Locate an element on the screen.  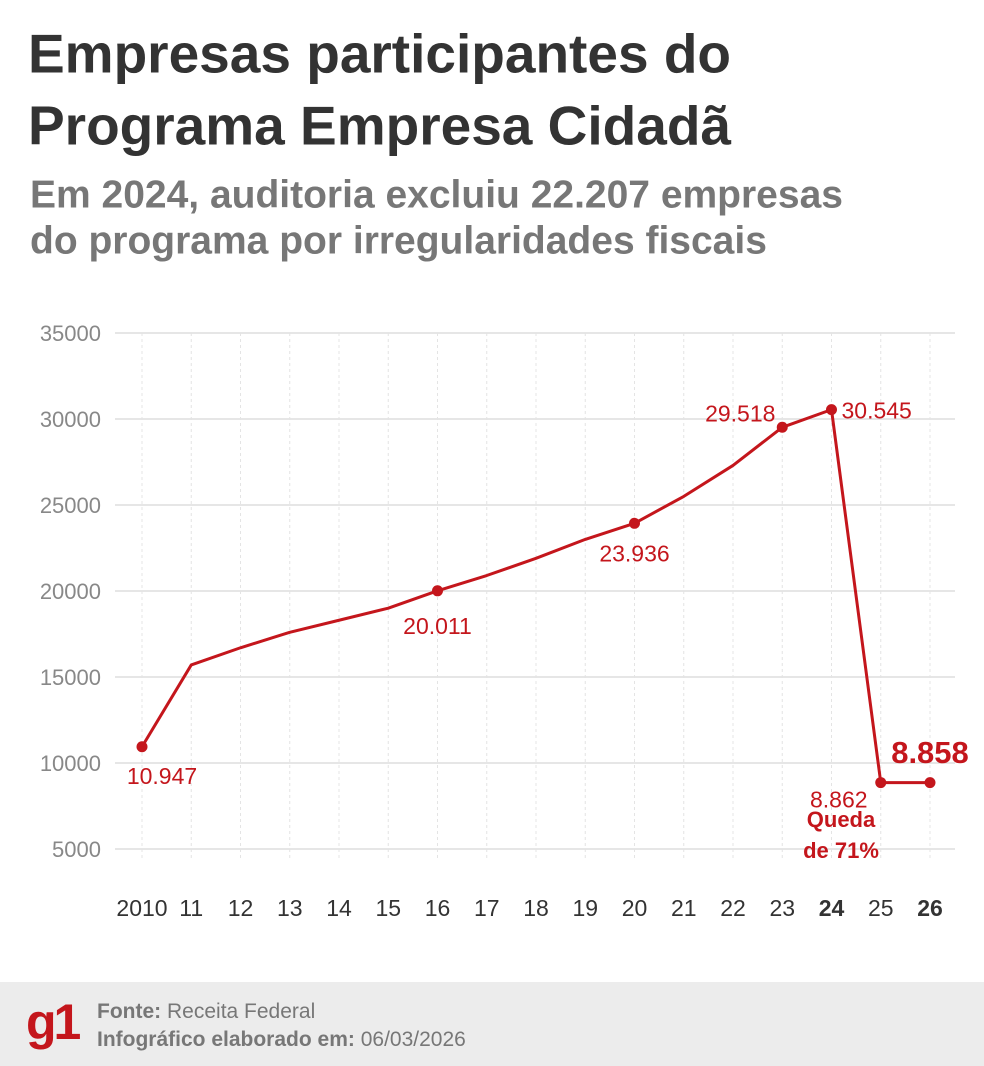
x-tick-label: 24 is located at coordinates (832, 908).